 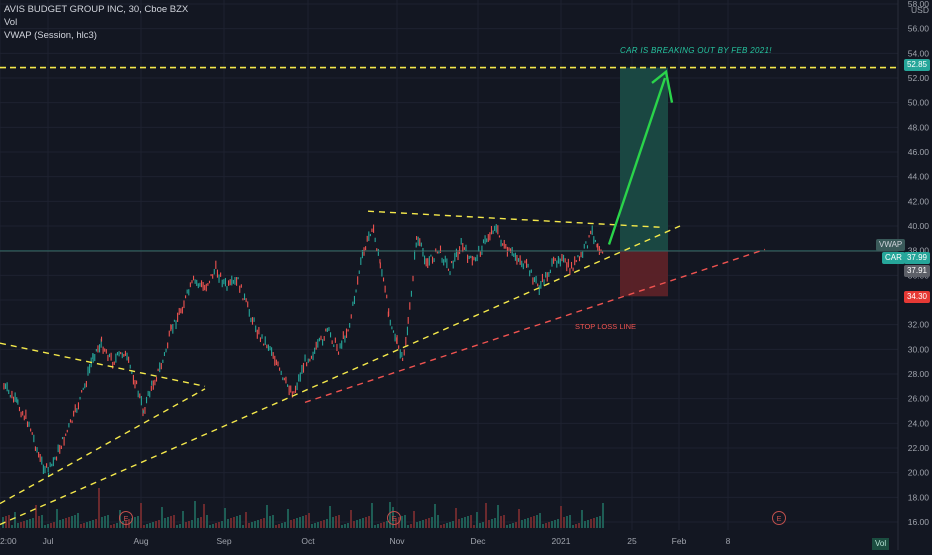 I want to click on vwap-indicator-label: VWAP (Session, hlc3), so click(x=50, y=35).